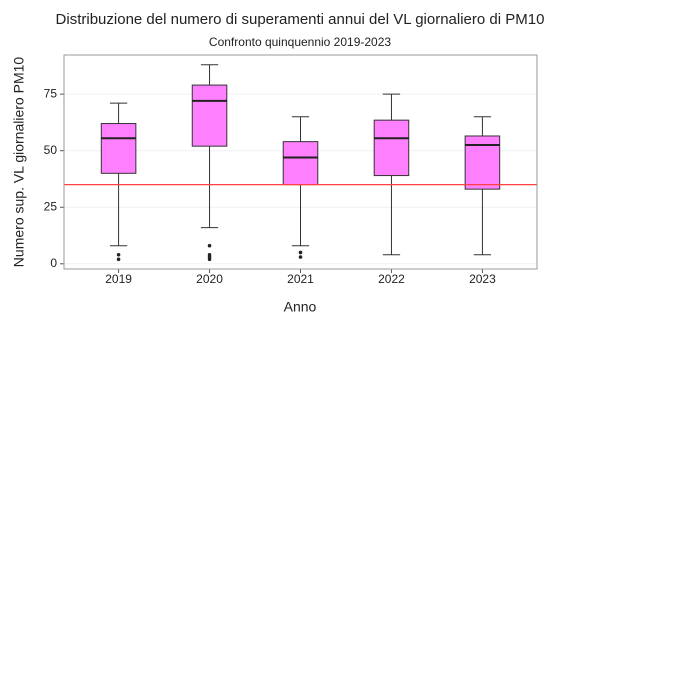  What do you see at coordinates (300, 279) in the screenshot?
I see `x-tick-label: 2021` at bounding box center [300, 279].